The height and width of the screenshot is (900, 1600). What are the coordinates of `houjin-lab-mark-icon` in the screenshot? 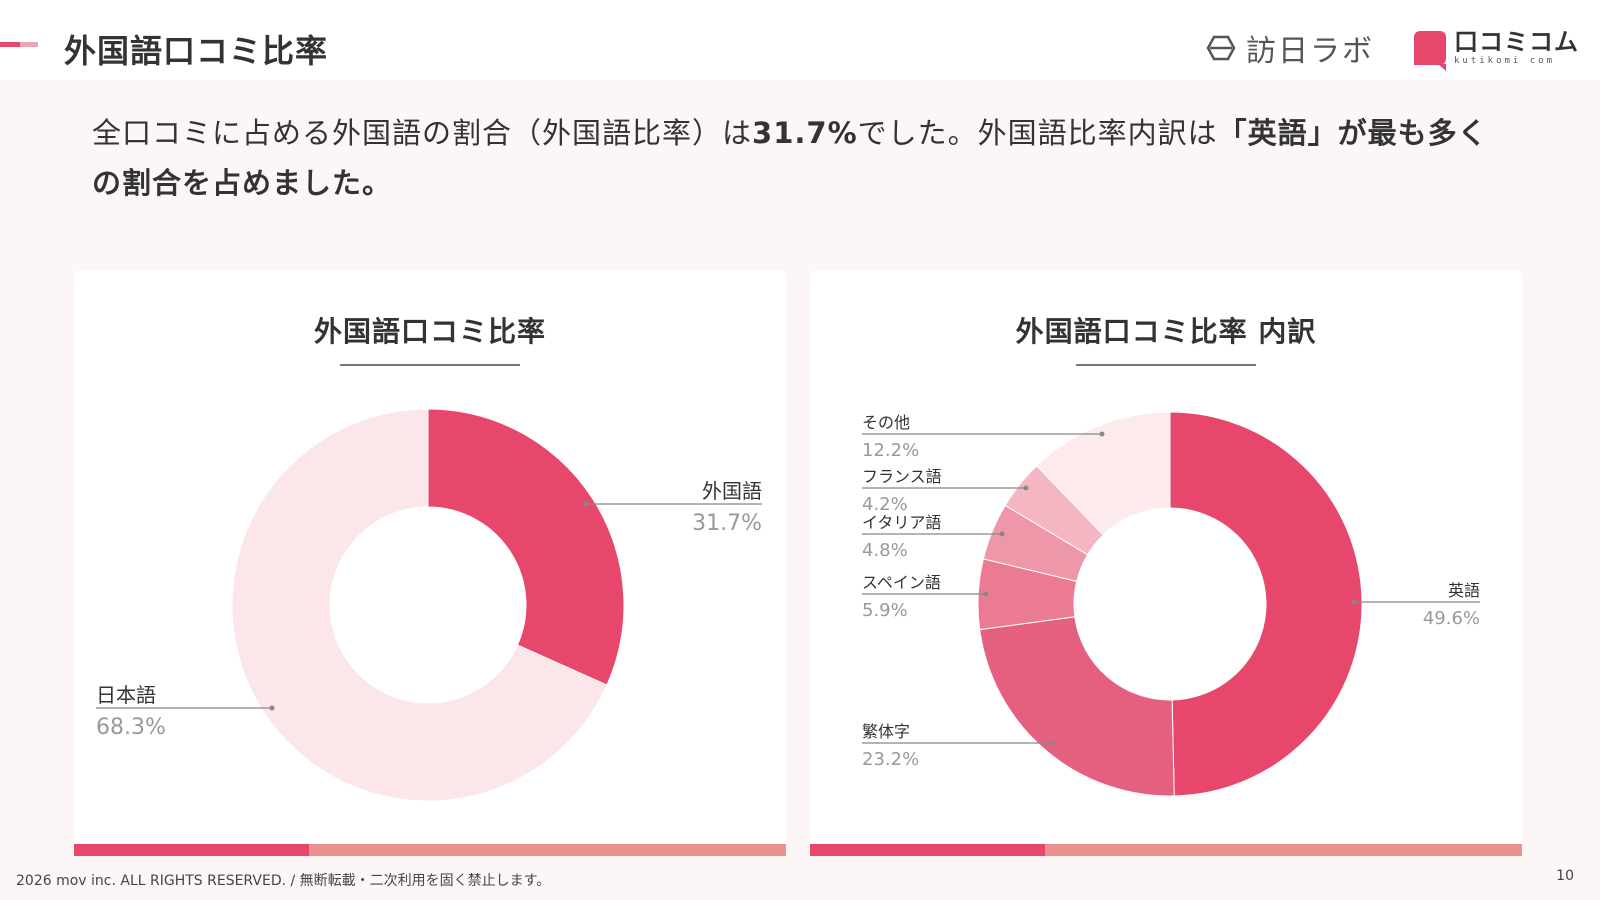 It's located at (1221, 48).